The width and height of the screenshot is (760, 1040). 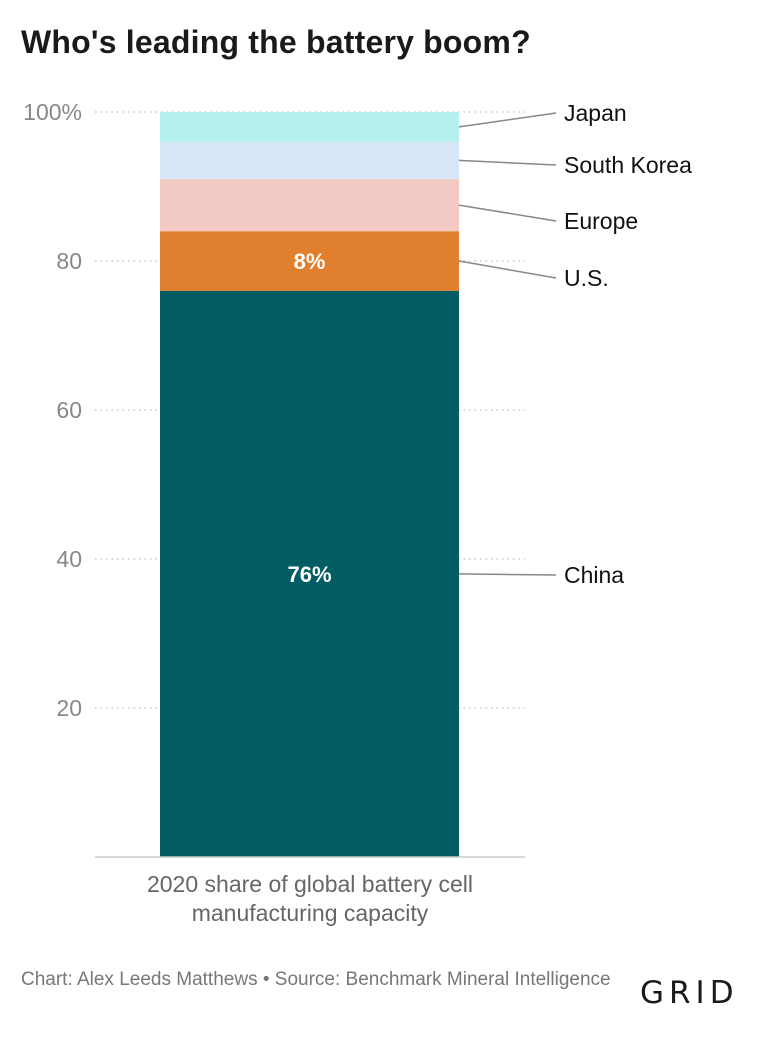 What do you see at coordinates (309, 418) in the screenshot?
I see `data-labels: 76% 8%` at bounding box center [309, 418].